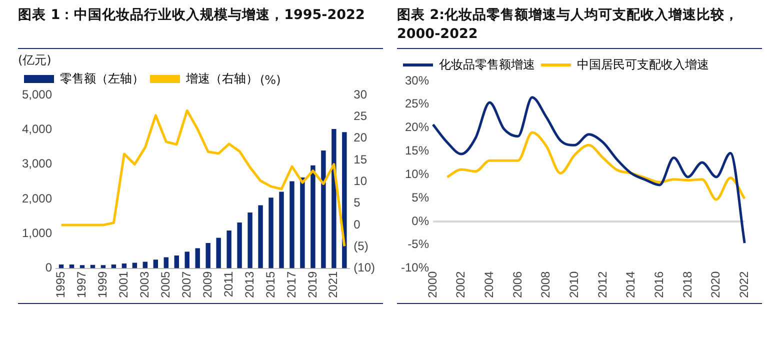 This screenshot has height=338, width=767. I want to click on y2-tick-label: 5, so click(357, 203).